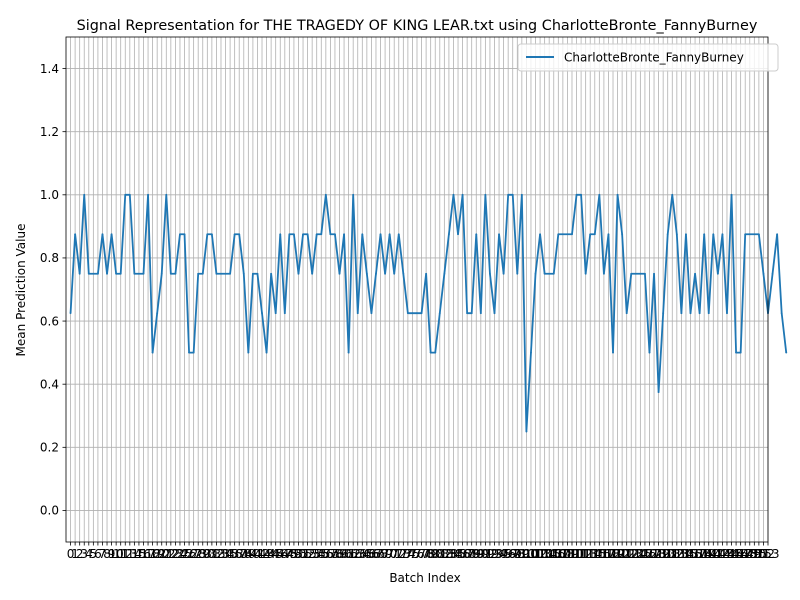  Describe the element at coordinates (211, 554) in the screenshot. I see `x-tick-label: 31` at that location.